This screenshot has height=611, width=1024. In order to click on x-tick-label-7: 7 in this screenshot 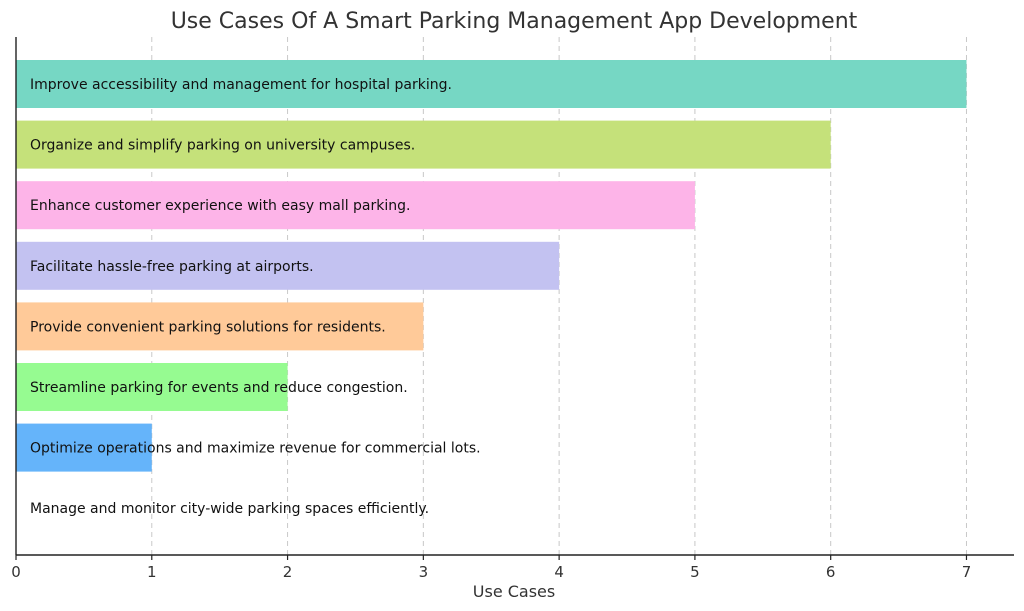, I will do `click(967, 572)`.